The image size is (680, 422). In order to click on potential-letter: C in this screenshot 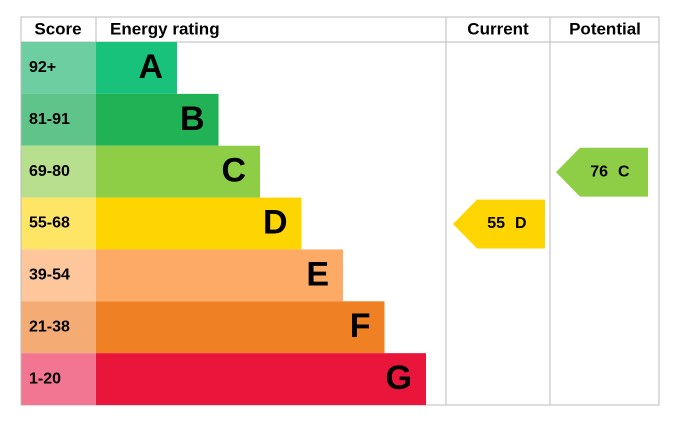, I will do `click(624, 171)`.